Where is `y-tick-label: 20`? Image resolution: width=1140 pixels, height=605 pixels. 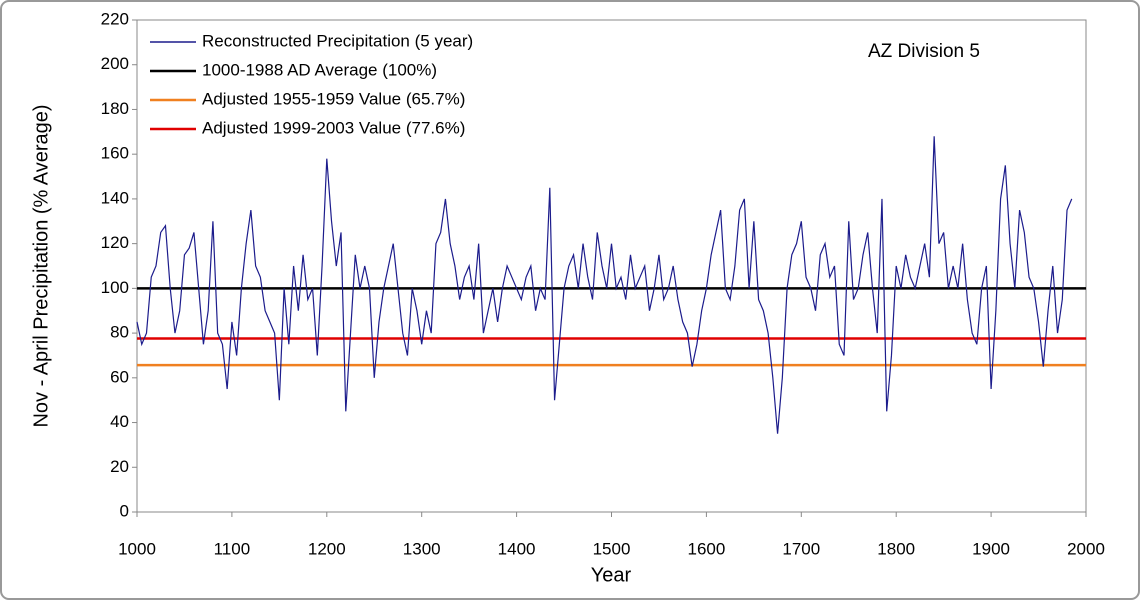 y-tick-label: 20 is located at coordinates (119, 466).